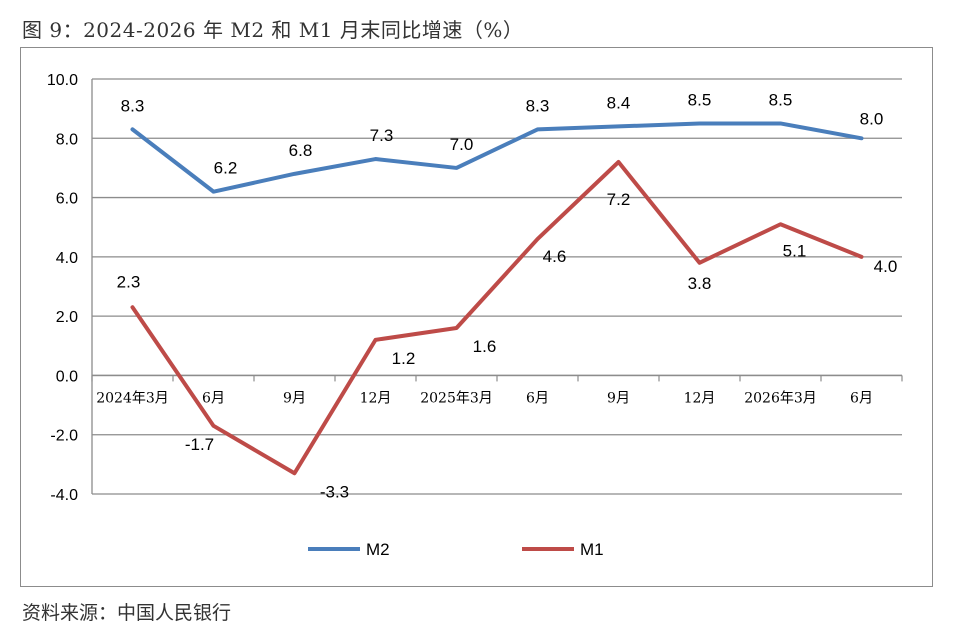 The image size is (960, 639). I want to click on data-label-m1: 7.2, so click(619, 199).